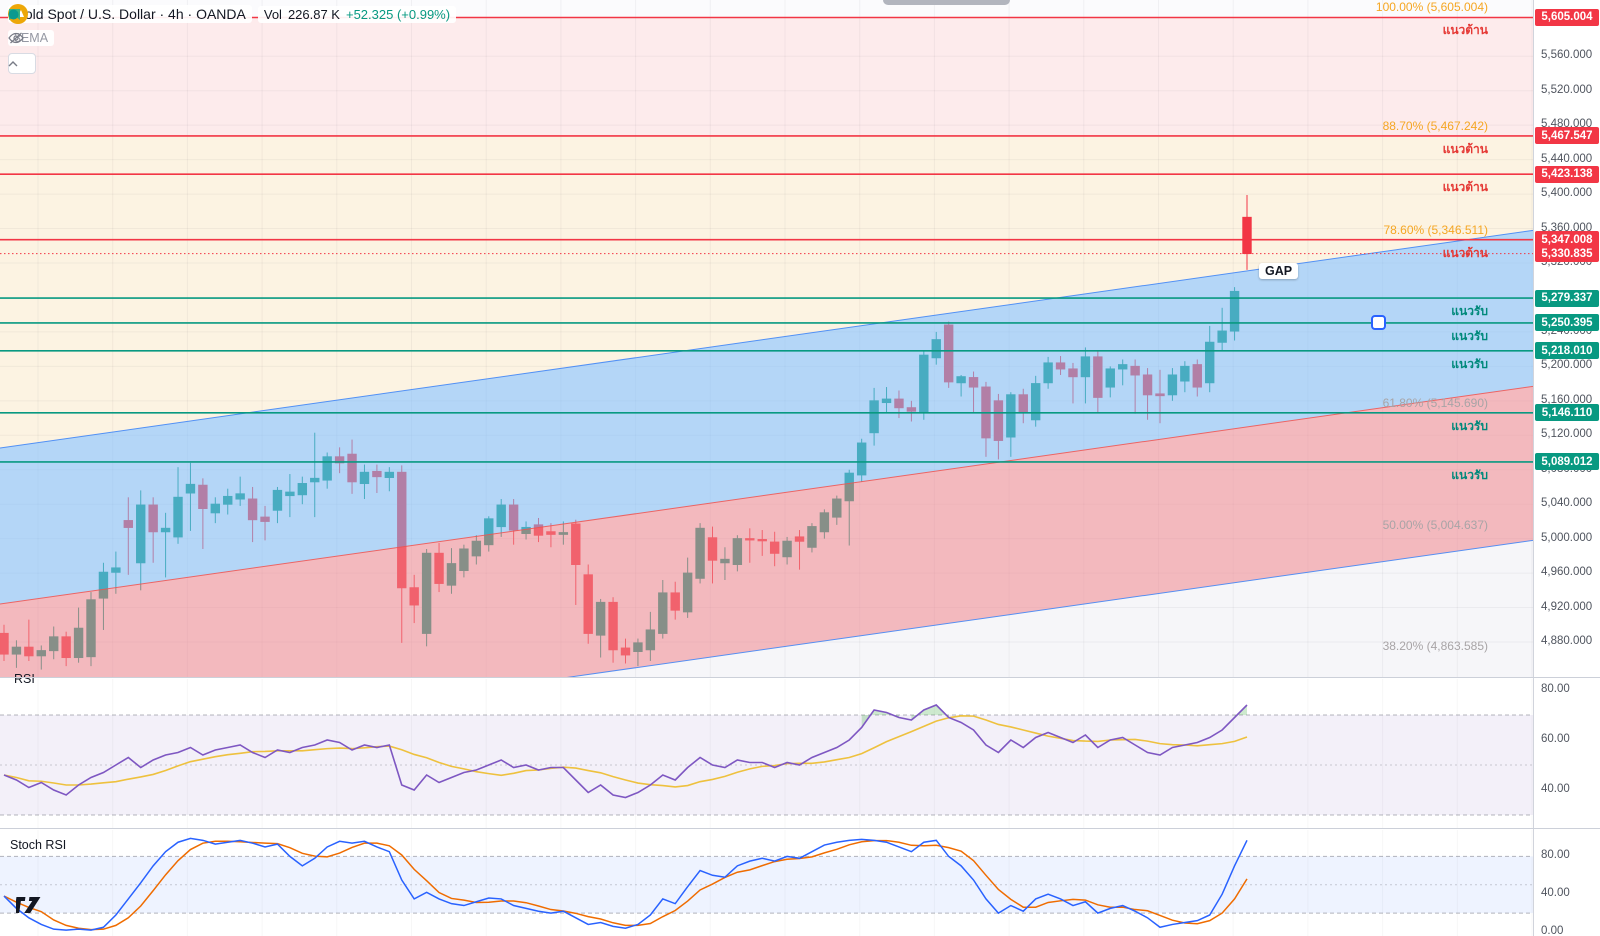 This screenshot has width=1600, height=936. Describe the element at coordinates (766, 883) in the screenshot. I see `stoch-rsi-pane` at that location.